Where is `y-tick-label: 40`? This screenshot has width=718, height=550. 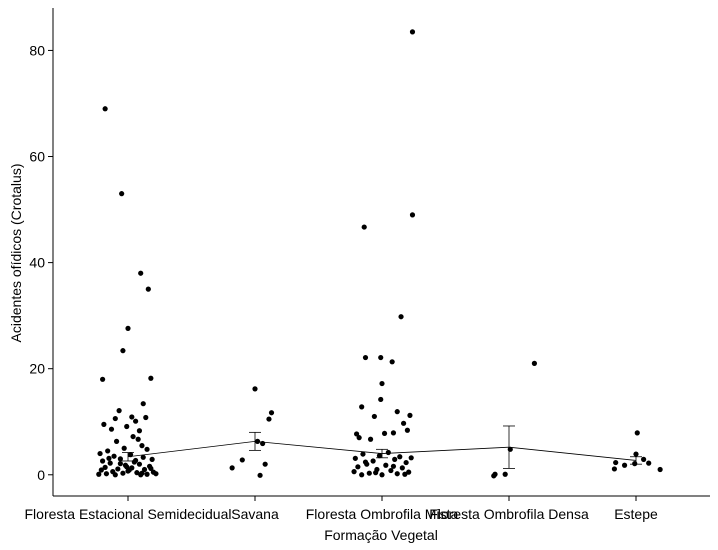 y-tick-label: 40 is located at coordinates (37, 263).